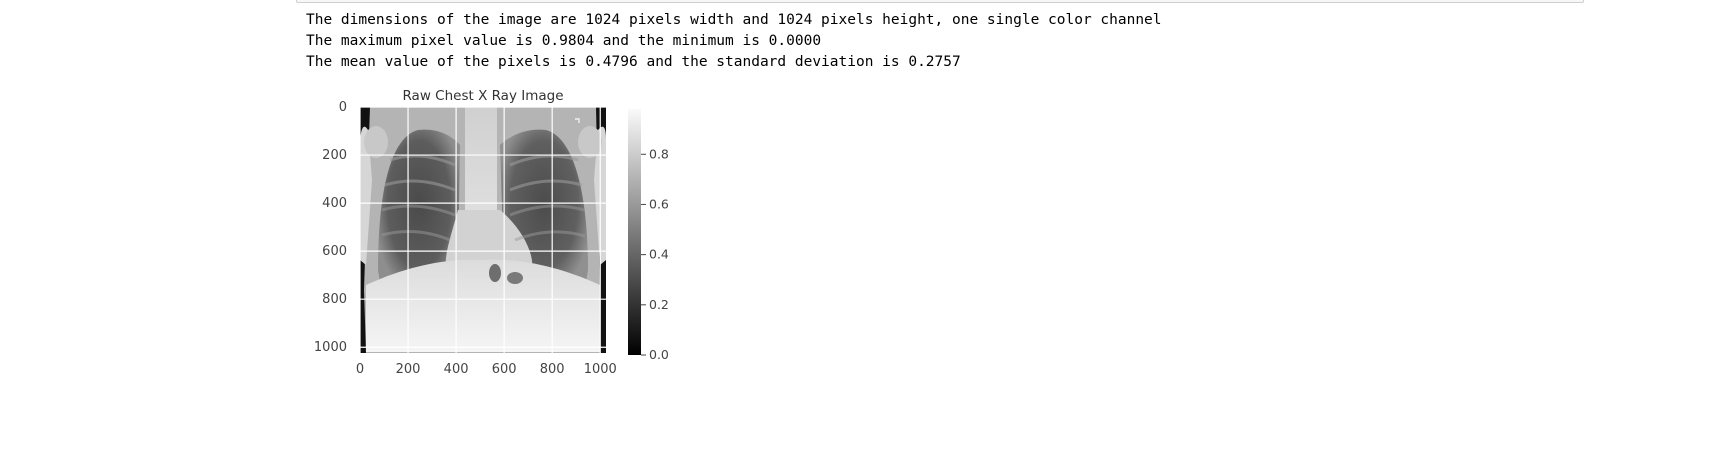  What do you see at coordinates (456, 369) in the screenshot?
I see `x-tick-label-400: 400` at bounding box center [456, 369].